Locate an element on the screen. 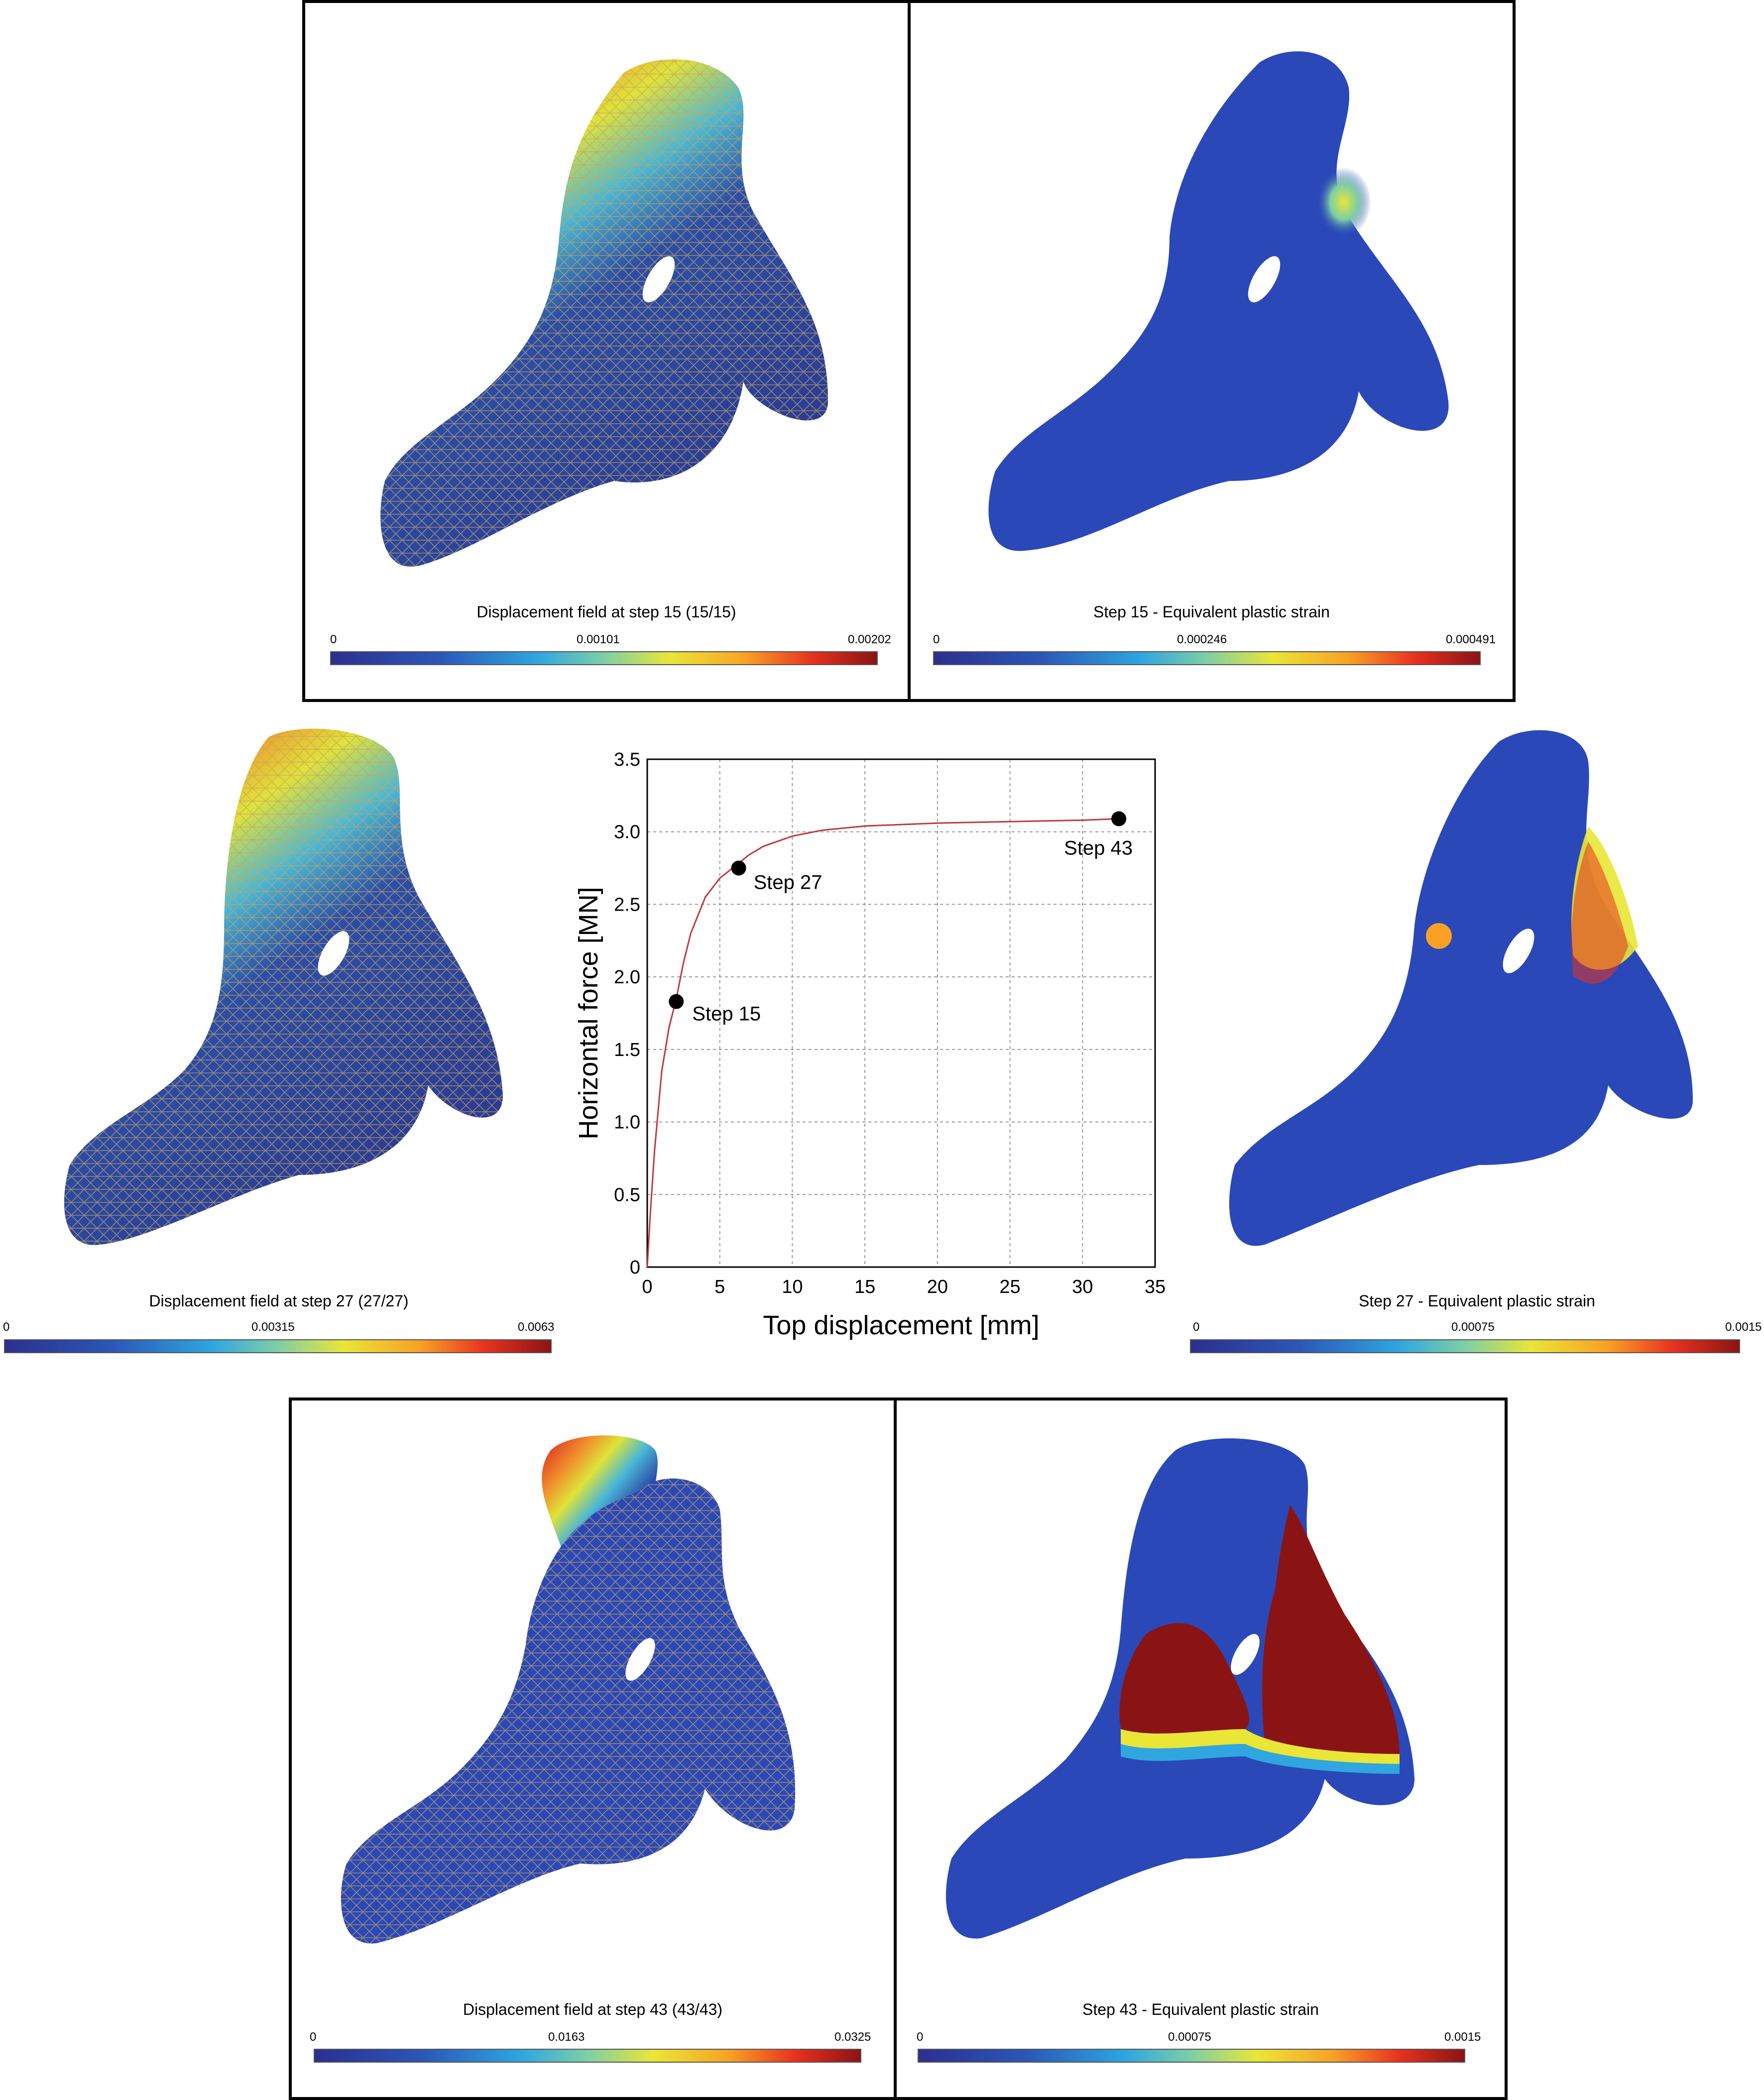 This screenshot has height=2100, width=1764. y-axis-label: Horizontal force [MN] is located at coordinates (588, 1013).